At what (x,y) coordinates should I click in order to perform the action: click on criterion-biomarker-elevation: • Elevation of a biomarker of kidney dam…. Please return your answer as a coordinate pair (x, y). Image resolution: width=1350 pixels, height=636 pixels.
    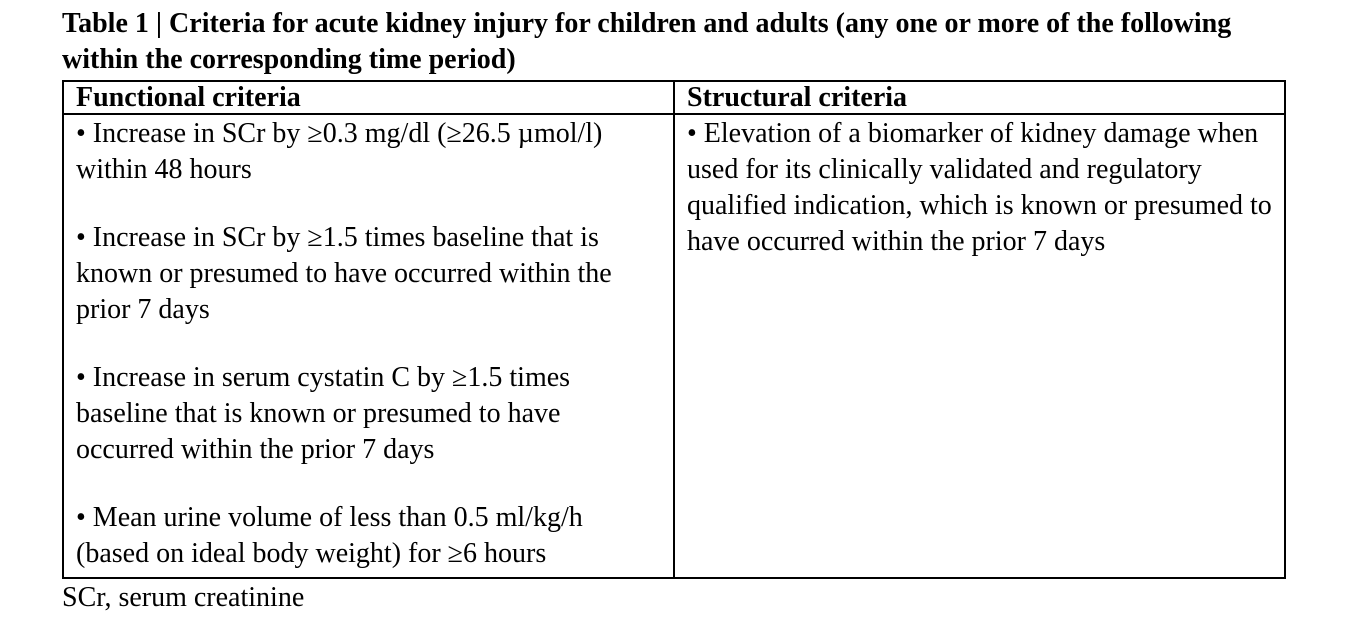
    Looking at the image, I should click on (979, 187).